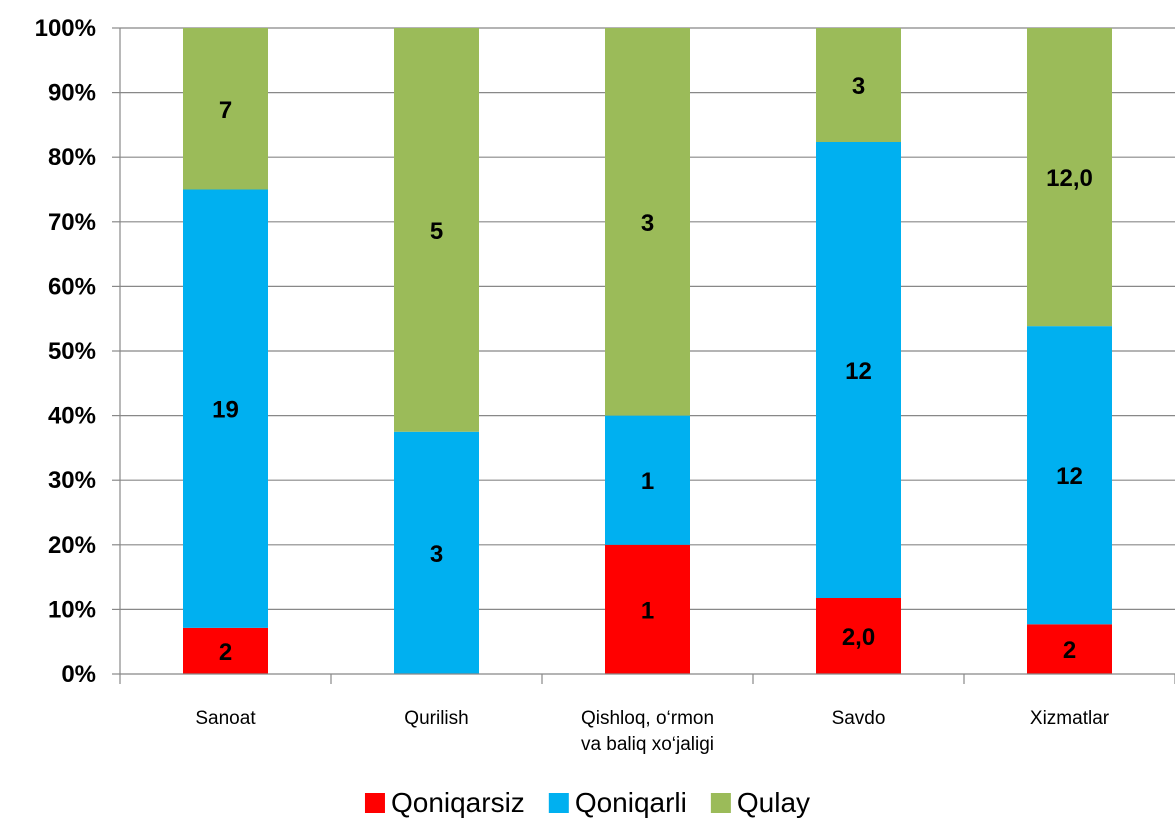  I want to click on legend-label: Qoniqarli, so click(631, 802).